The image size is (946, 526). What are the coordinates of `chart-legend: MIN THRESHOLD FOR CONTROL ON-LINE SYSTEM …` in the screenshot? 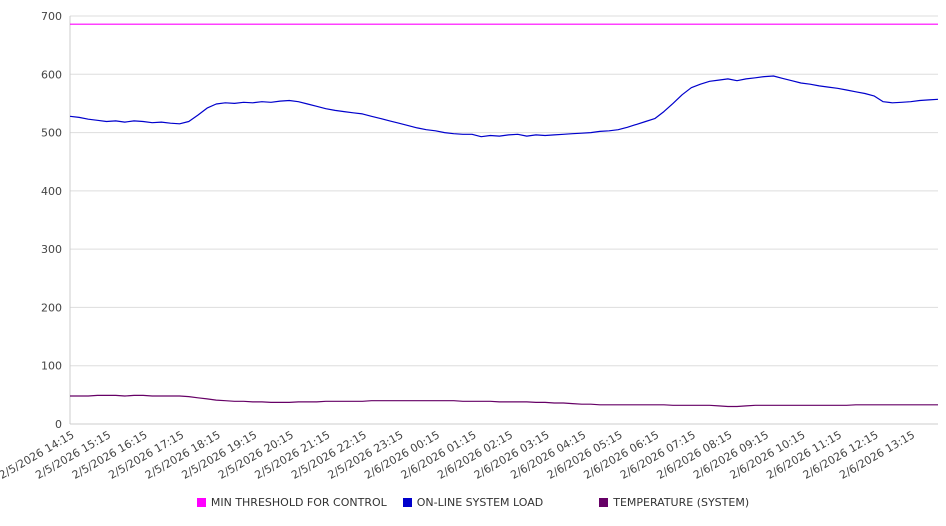 It's located at (473, 502).